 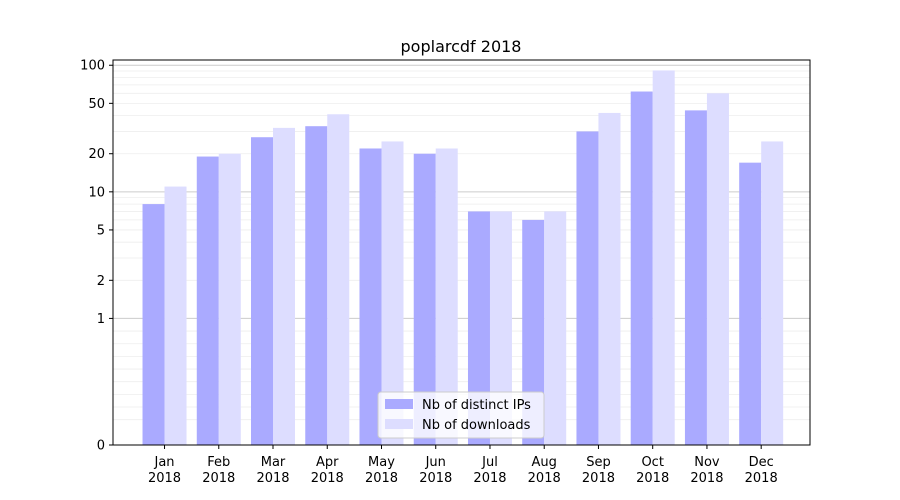 I want to click on x-tick-label: Sep 2018, so click(x=598, y=470).